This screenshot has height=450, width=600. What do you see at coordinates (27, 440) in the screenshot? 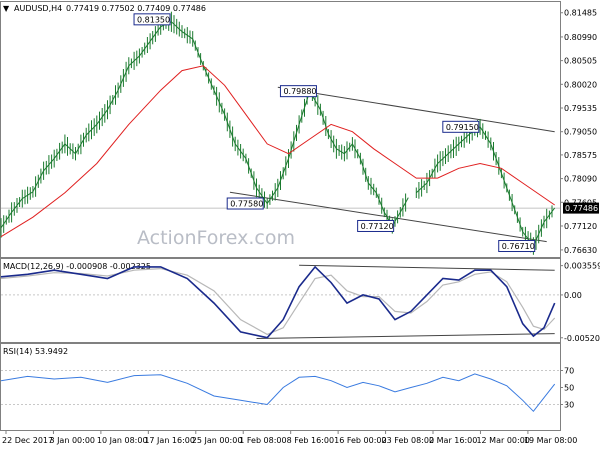
I see `time-tick-label: 22 Dec 2017` at bounding box center [27, 440].